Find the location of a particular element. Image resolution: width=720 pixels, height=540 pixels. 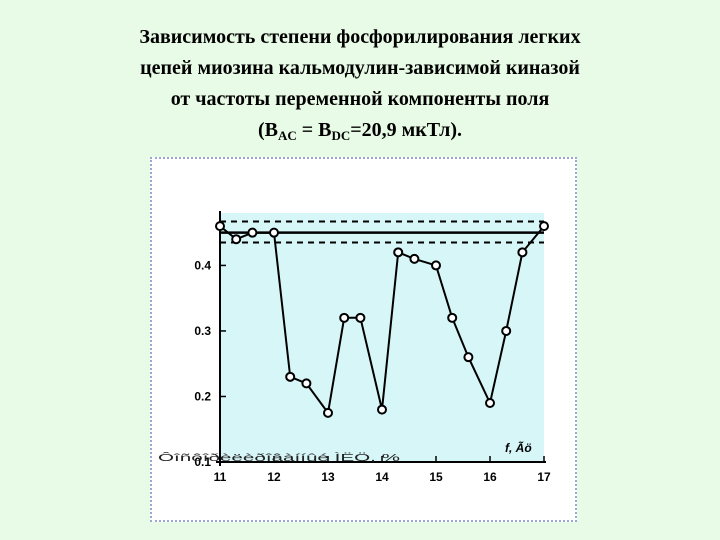

labels-group: f, Ãö Ôîñôîðèëèðîâàííûé ÌËÖ, % is located at coordinates (345, 452).